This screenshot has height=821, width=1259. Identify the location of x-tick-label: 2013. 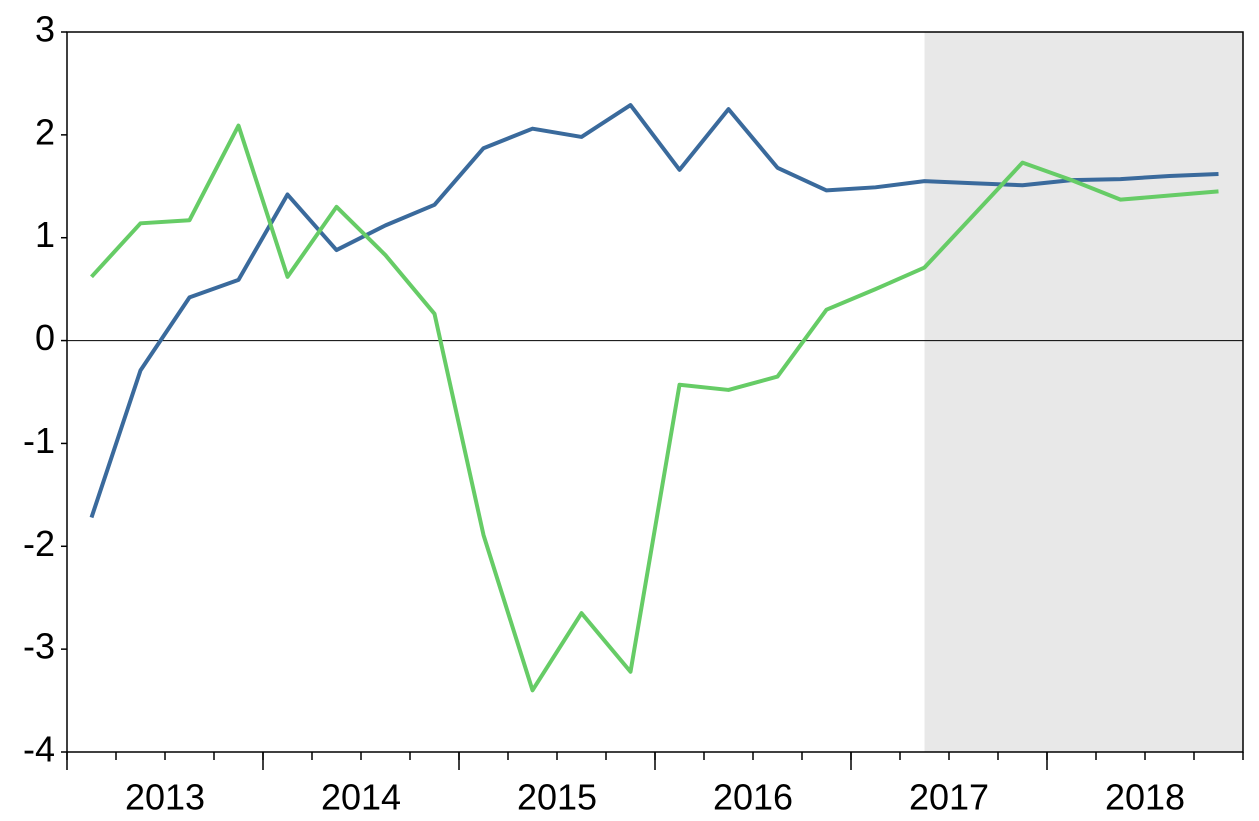
(165, 797).